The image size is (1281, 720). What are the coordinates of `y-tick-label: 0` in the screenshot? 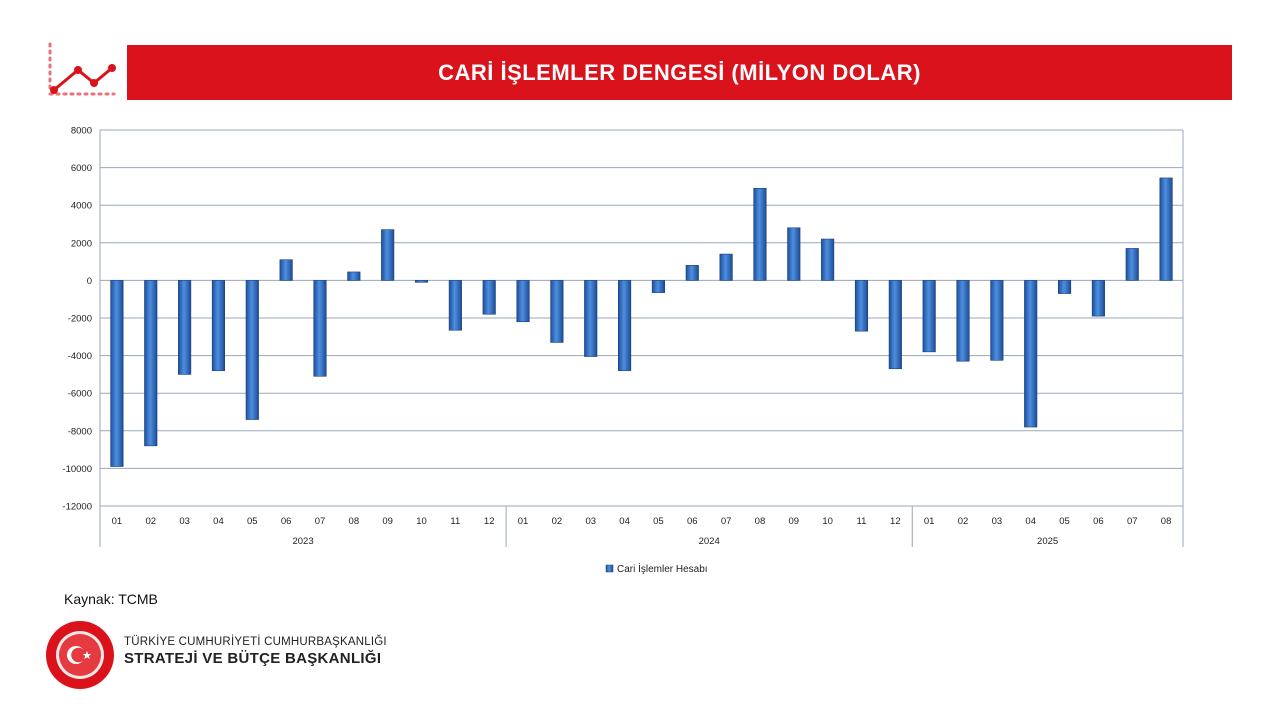 It's located at (89, 281).